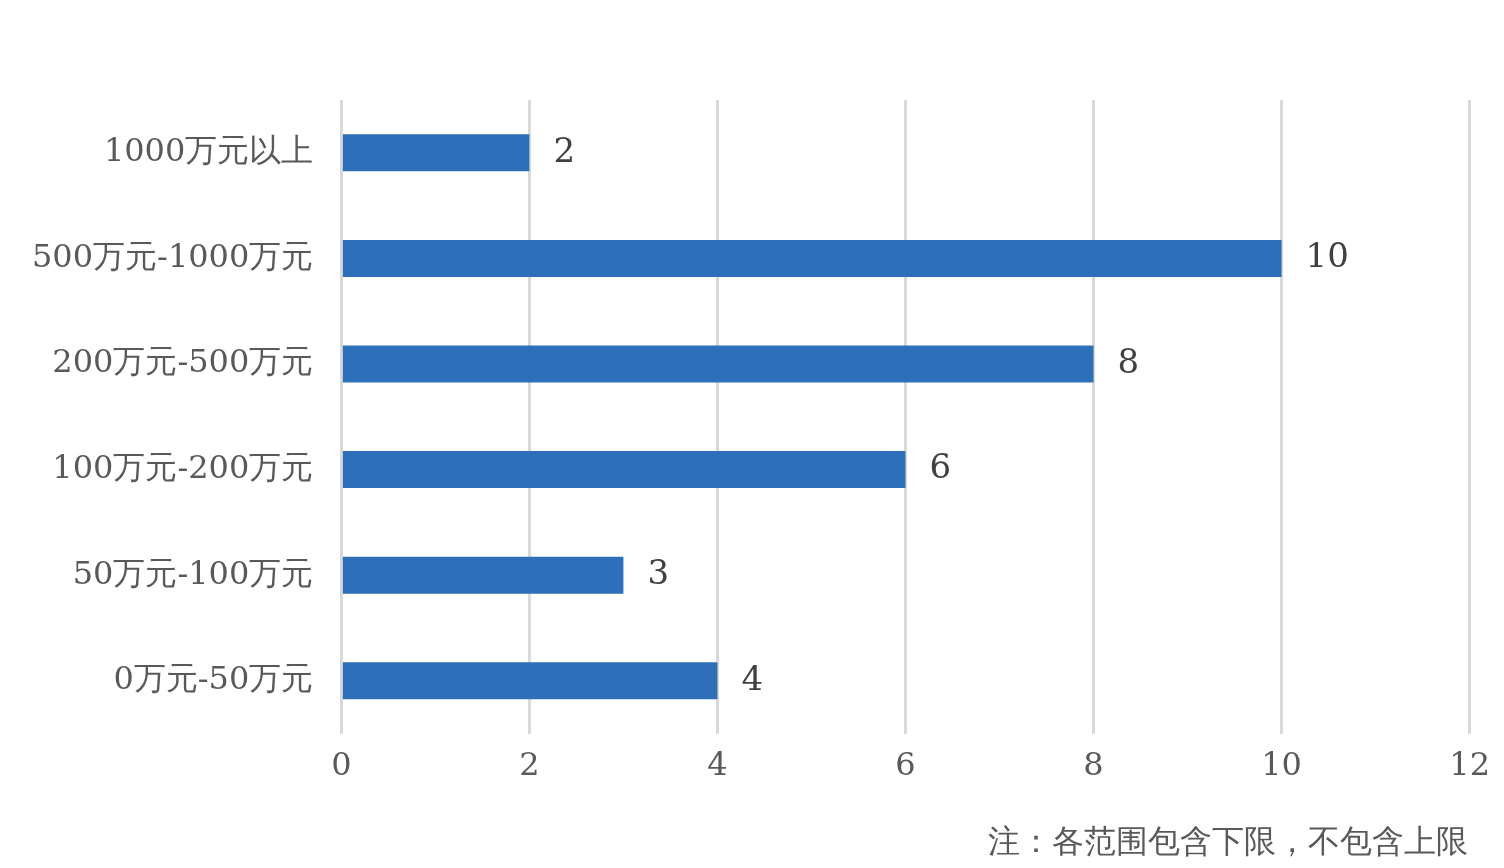  I want to click on data-label: 3, so click(658, 572).